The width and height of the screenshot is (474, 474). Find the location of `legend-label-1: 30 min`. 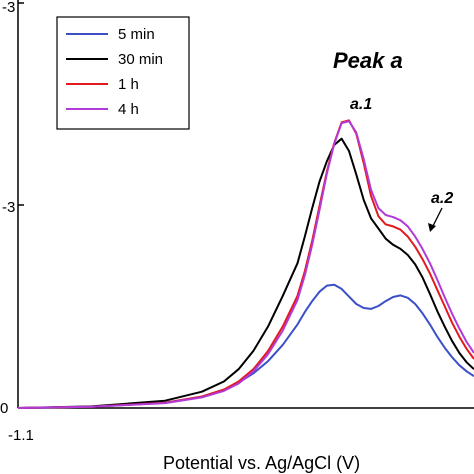

legend-label-1: 30 min is located at coordinates (140, 59).